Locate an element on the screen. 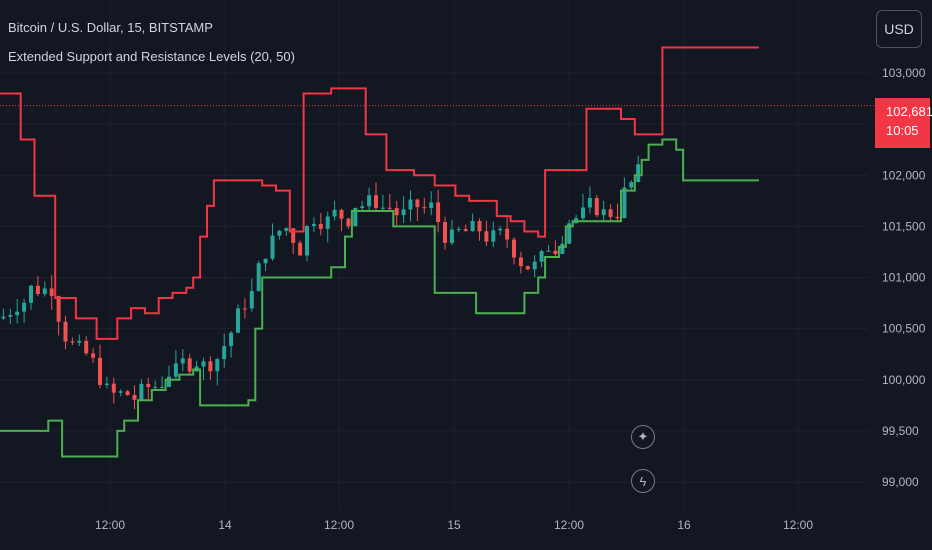  currency-button: USD is located at coordinates (899, 29).